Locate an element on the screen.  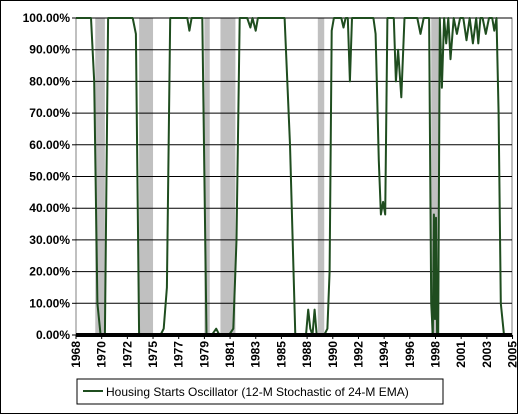
x-tick-label: 1977 is located at coordinates (179, 354).